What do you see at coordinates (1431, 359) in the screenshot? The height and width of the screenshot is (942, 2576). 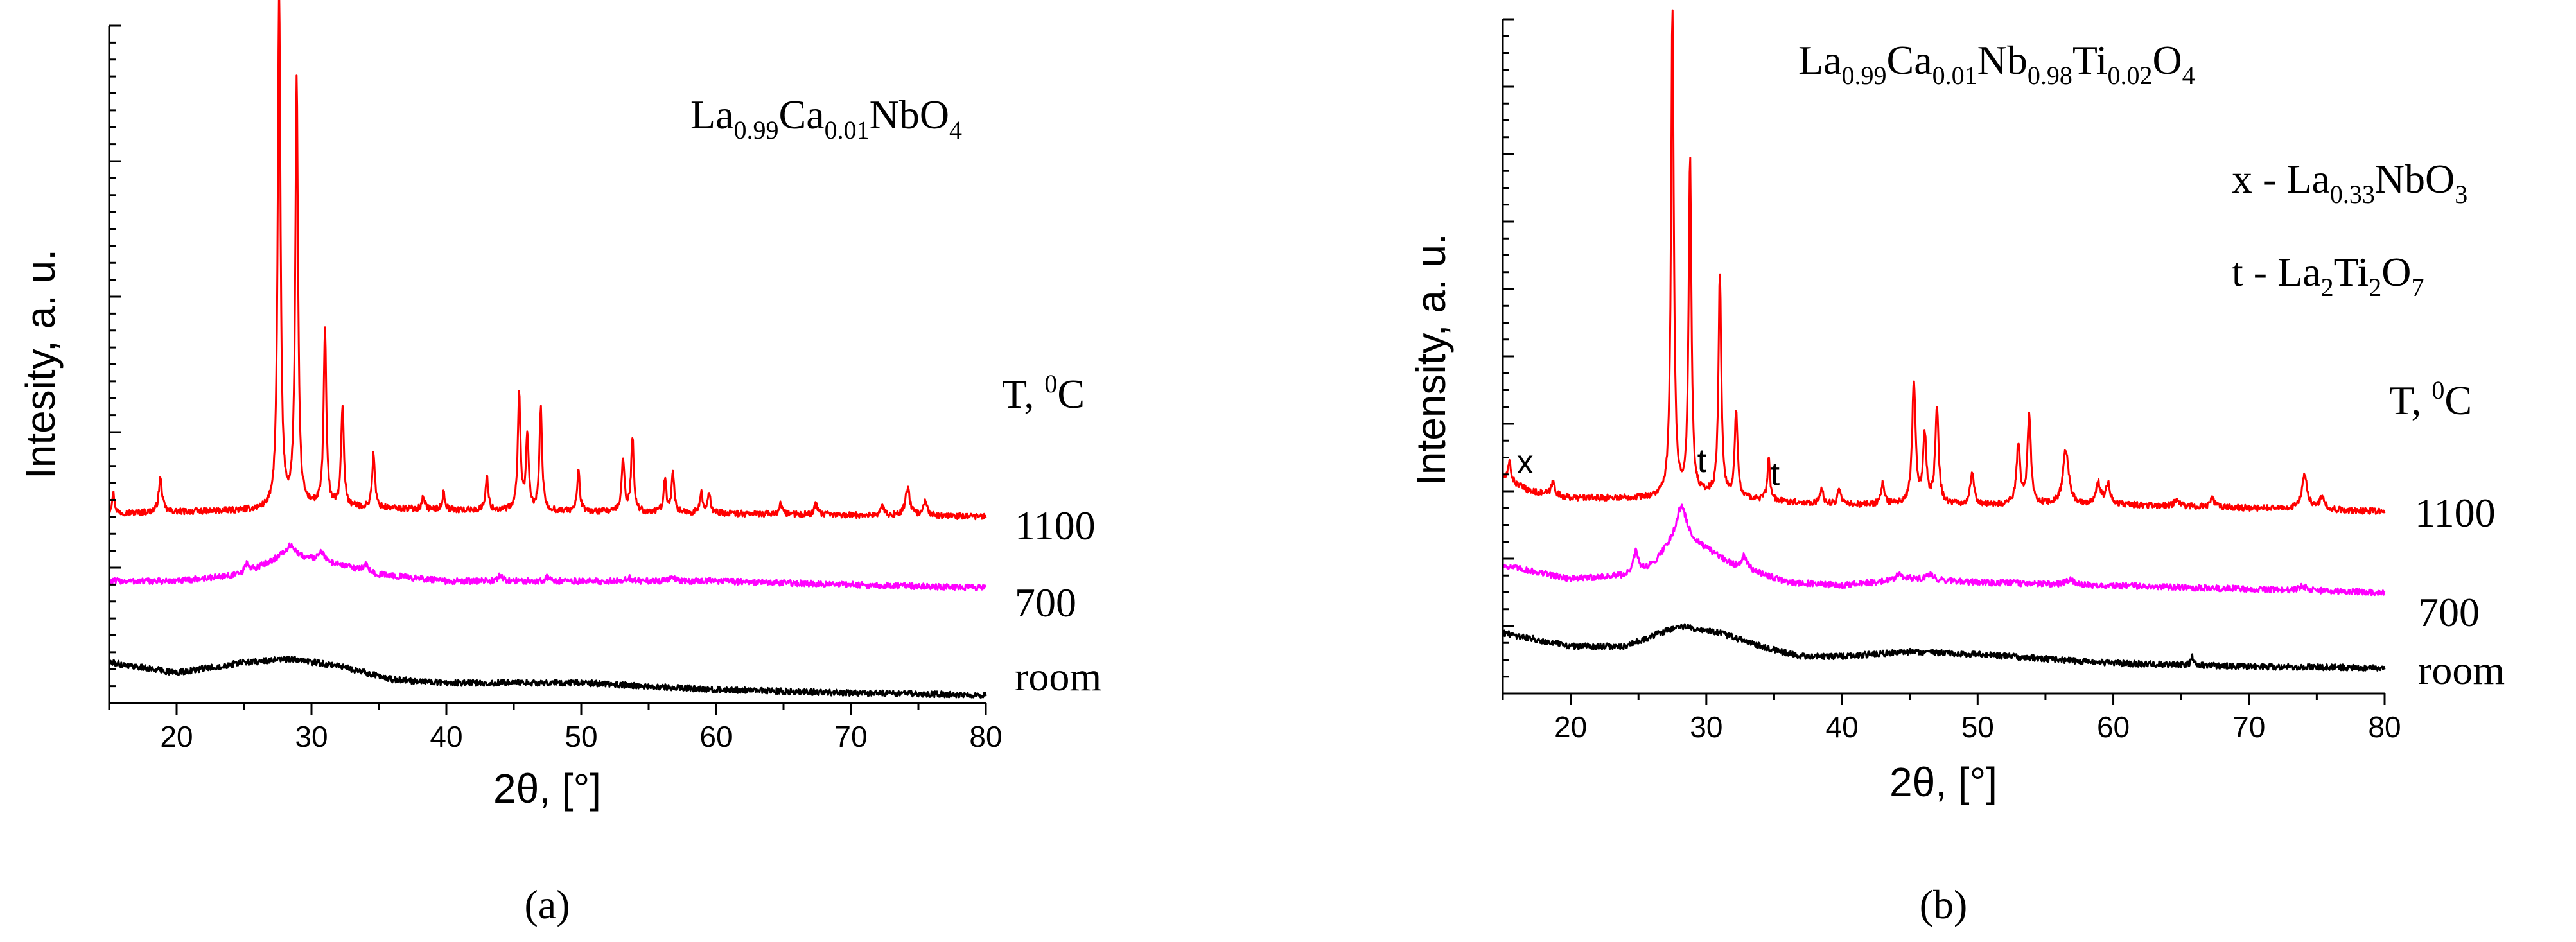 I see `panel-b-y-axis-title: Intensity, a. u.` at bounding box center [1431, 359].